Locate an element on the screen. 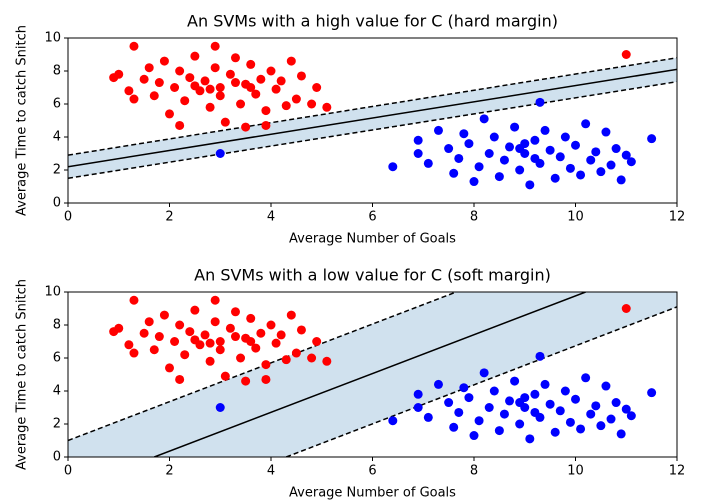 The height and width of the screenshot is (504, 709). y-tick-label: 4 is located at coordinates (57, 391).